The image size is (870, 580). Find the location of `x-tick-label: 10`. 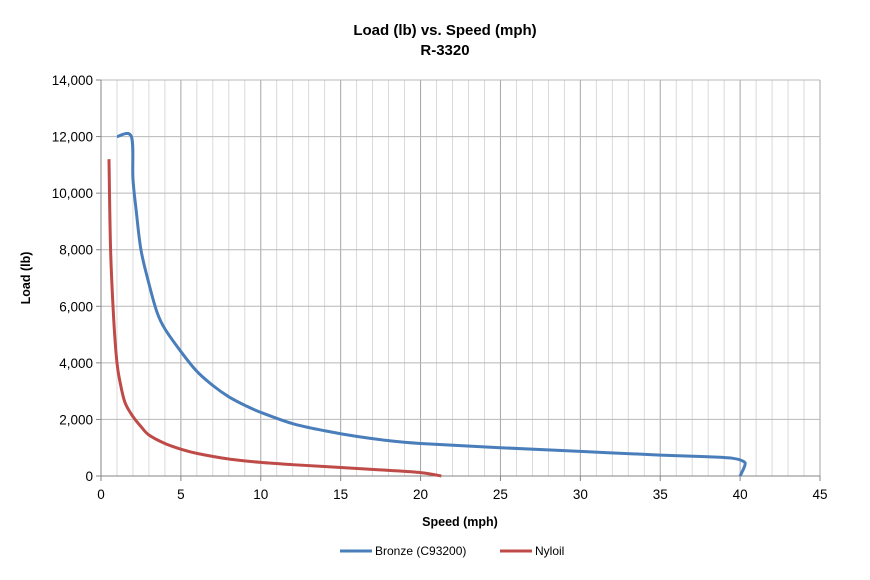

x-tick-label: 10 is located at coordinates (260, 494).